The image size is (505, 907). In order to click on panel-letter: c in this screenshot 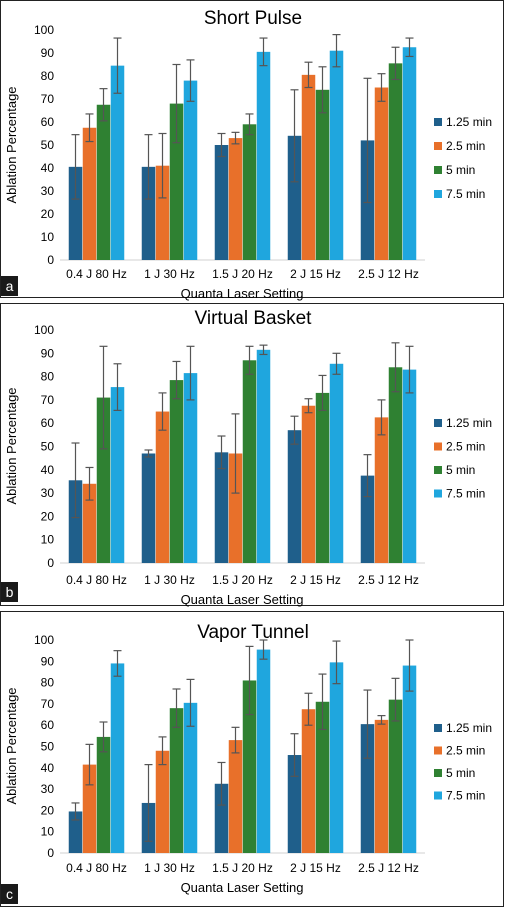, I will do `click(9, 894)`.